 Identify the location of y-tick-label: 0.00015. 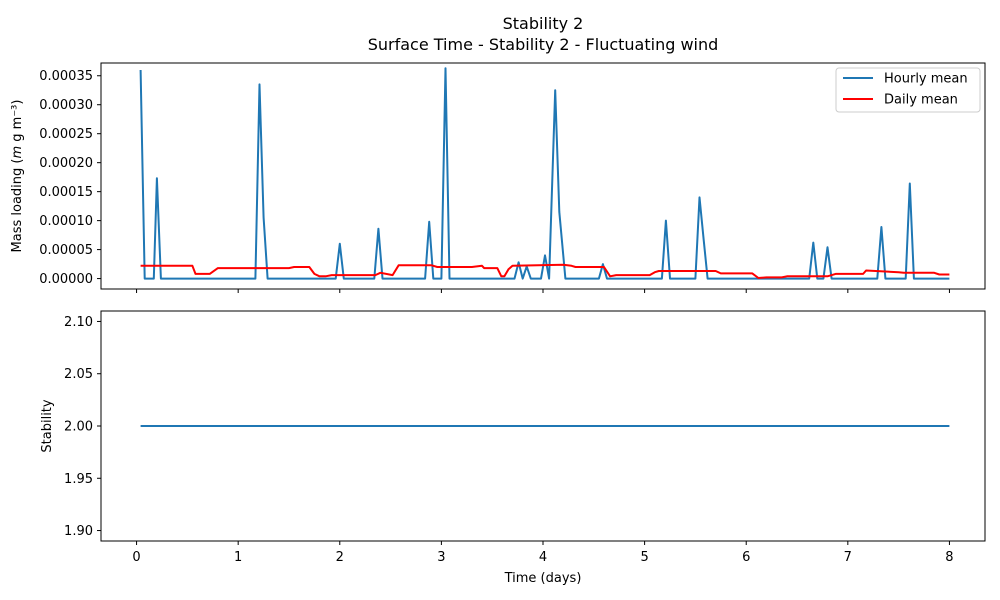
(66, 192).